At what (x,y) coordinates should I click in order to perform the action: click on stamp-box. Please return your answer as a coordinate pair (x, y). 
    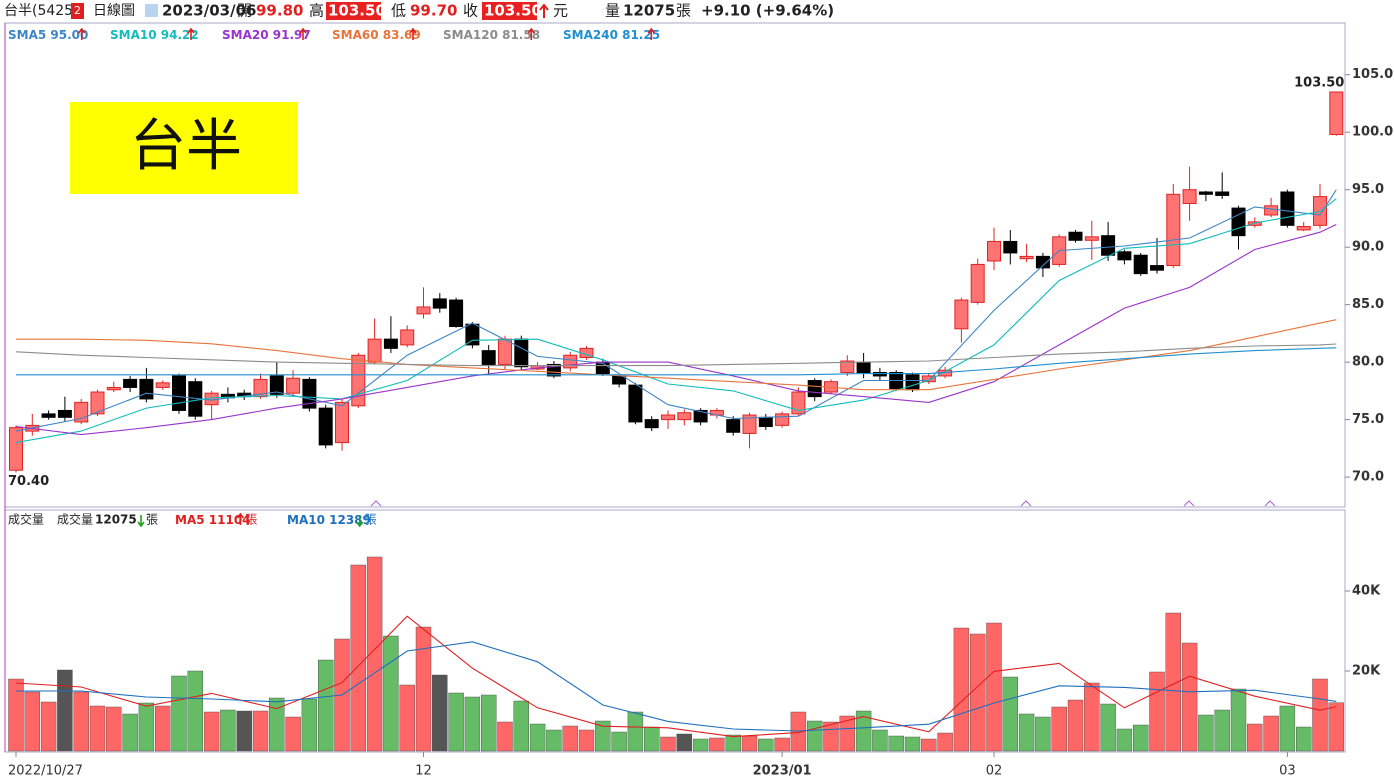
    Looking at the image, I should click on (184, 148).